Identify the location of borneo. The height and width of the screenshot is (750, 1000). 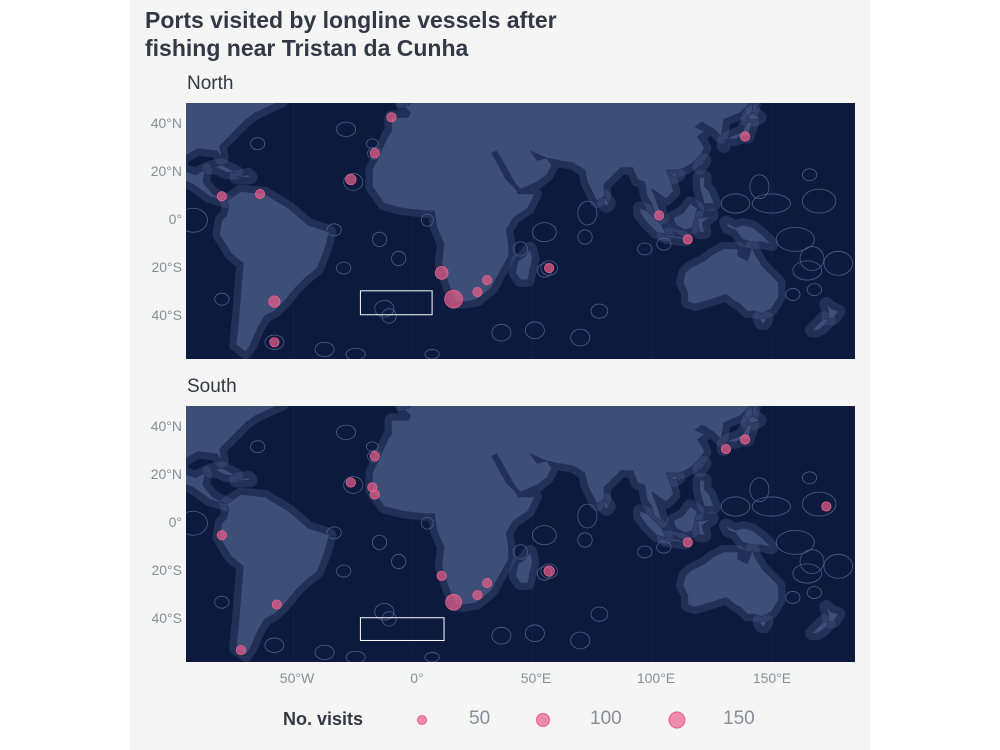
(685, 520).